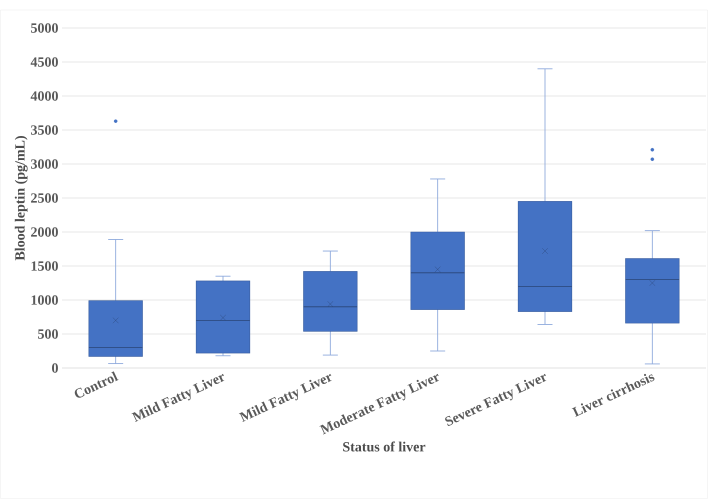  What do you see at coordinates (44, 232) in the screenshot?
I see `y-tick-label: 2000` at bounding box center [44, 232].